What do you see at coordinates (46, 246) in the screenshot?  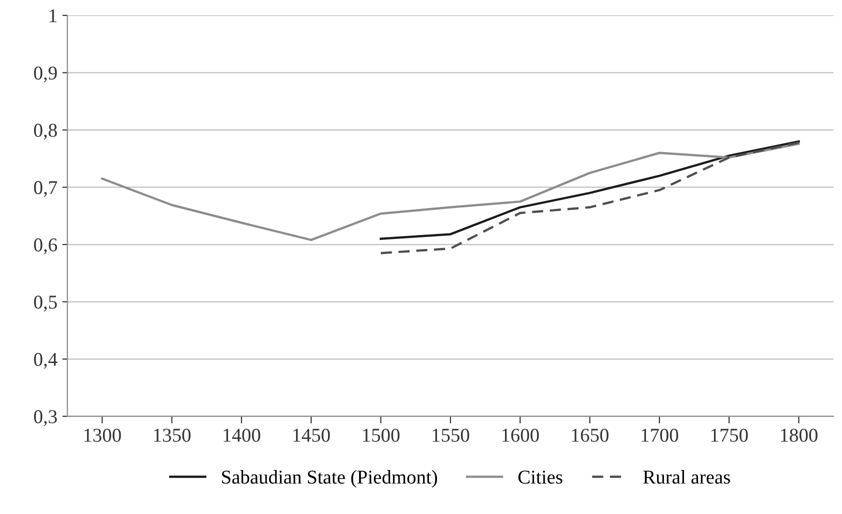 I see `y-tick-label: 0,6` at bounding box center [46, 246].